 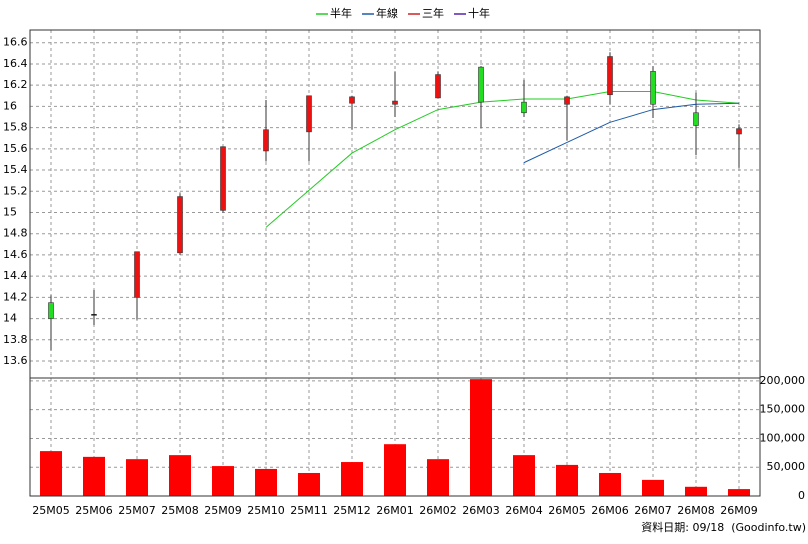 I want to click on x-tick-label: 25M09, so click(x=223, y=510).